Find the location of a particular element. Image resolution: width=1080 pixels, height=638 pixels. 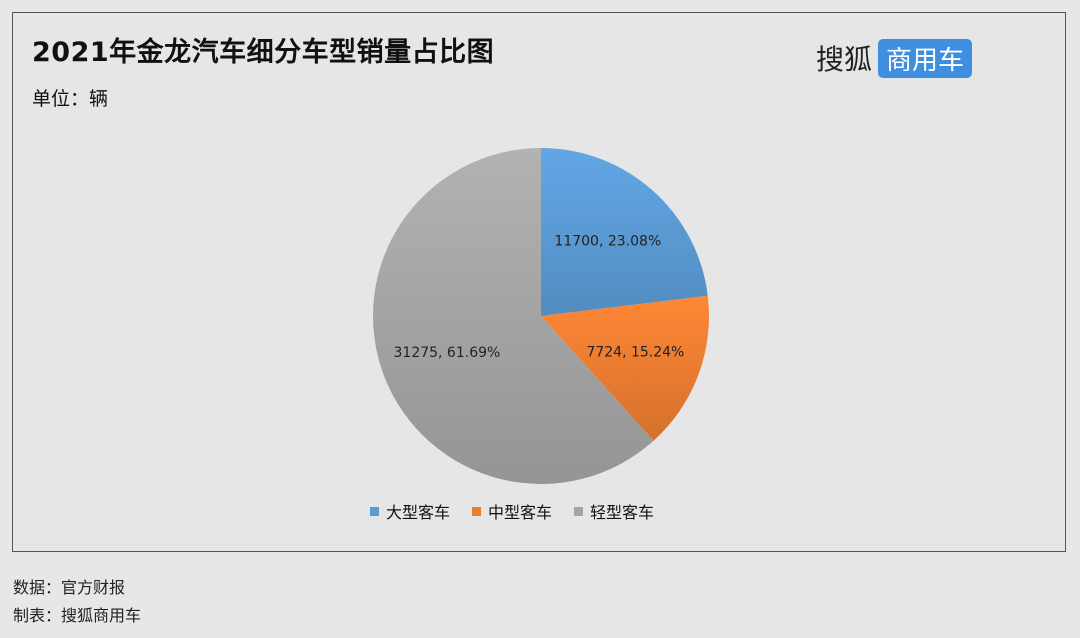

pie-data-label: 31275, 61.69% is located at coordinates (447, 353).